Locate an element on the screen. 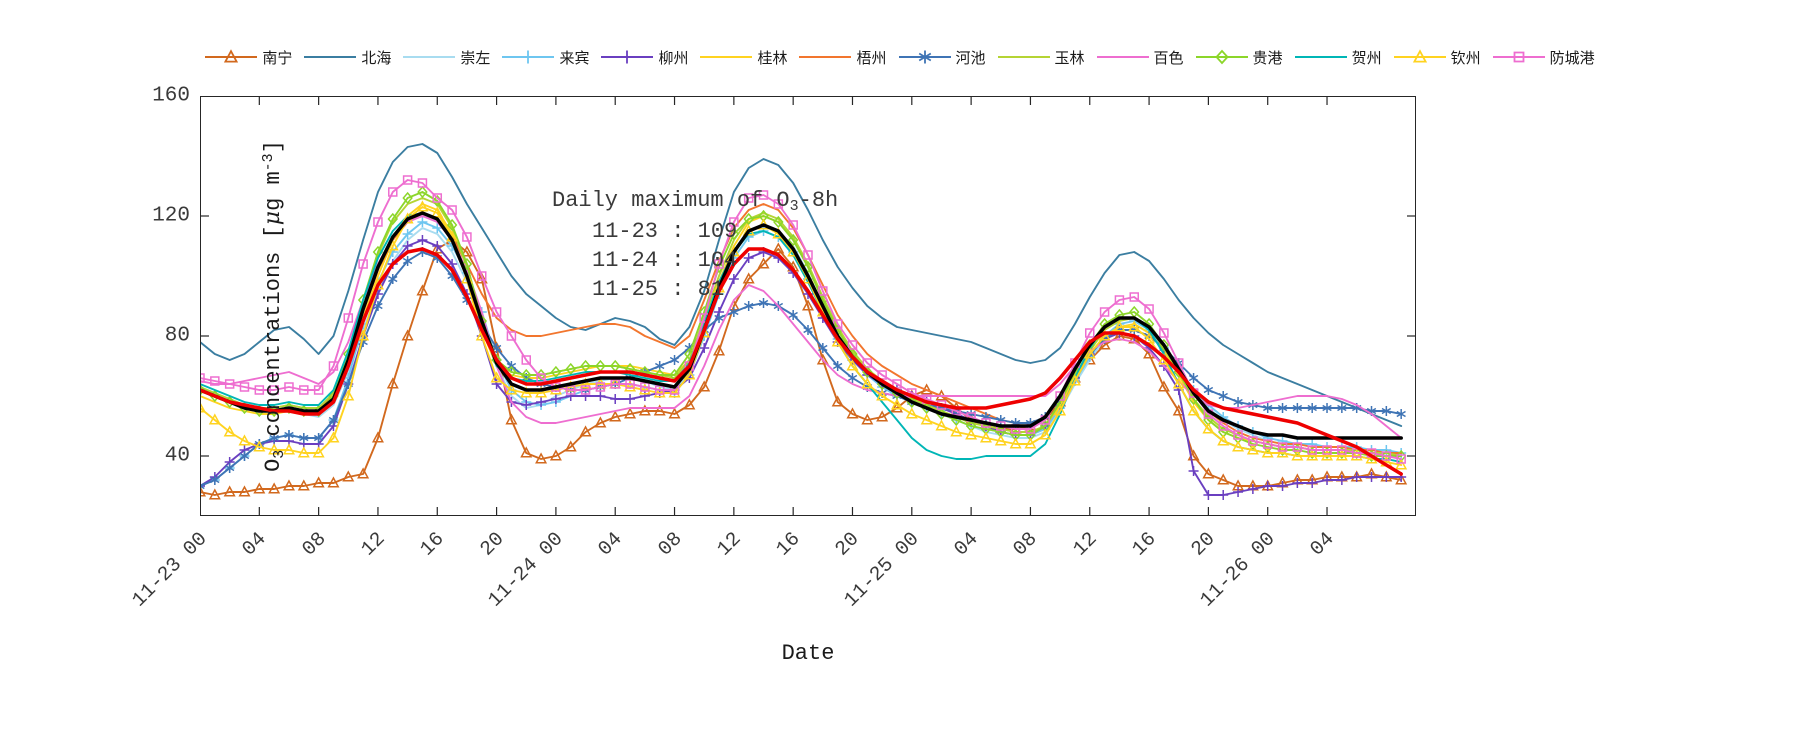 The height and width of the screenshot is (750, 1800). legend-item: 北海 is located at coordinates (347, 57).